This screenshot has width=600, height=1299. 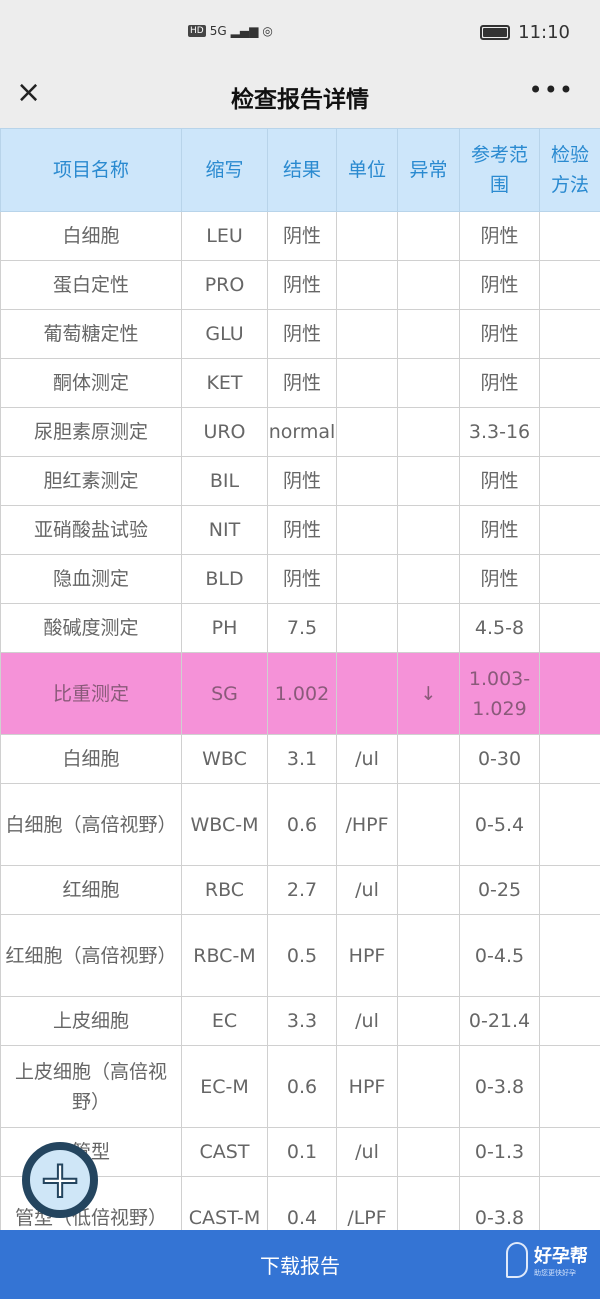 What do you see at coordinates (91, 693) in the screenshot?
I see `cell-item-name: 比重测定` at bounding box center [91, 693].